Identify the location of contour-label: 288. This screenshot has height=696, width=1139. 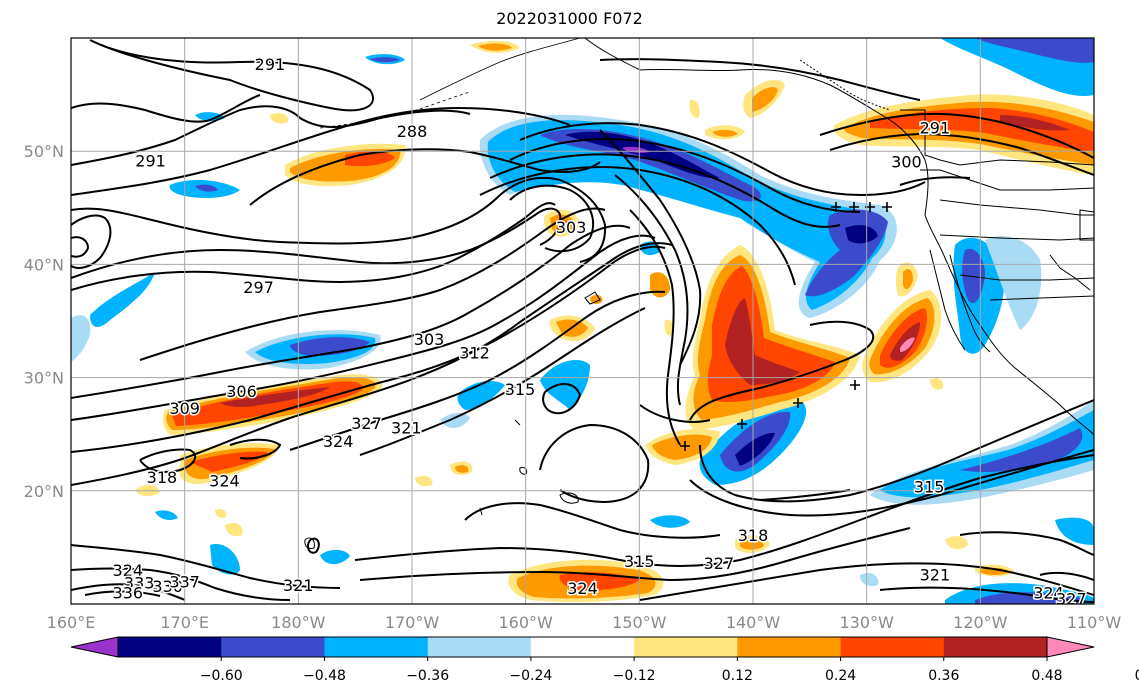
(412, 131).